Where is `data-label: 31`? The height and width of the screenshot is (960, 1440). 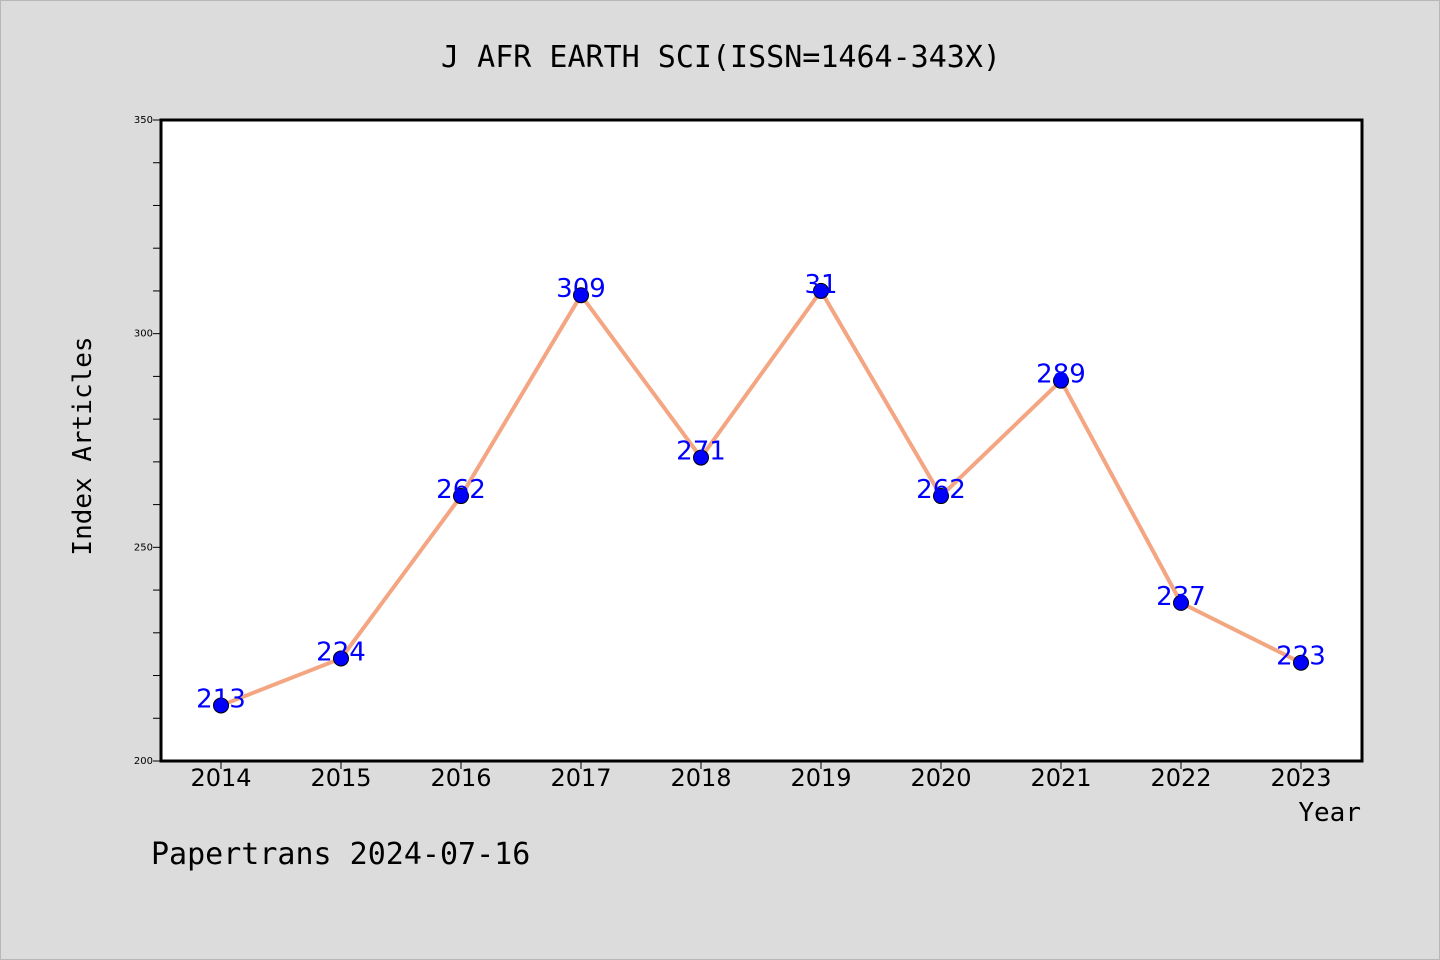
data-label: 31 is located at coordinates (820, 285).